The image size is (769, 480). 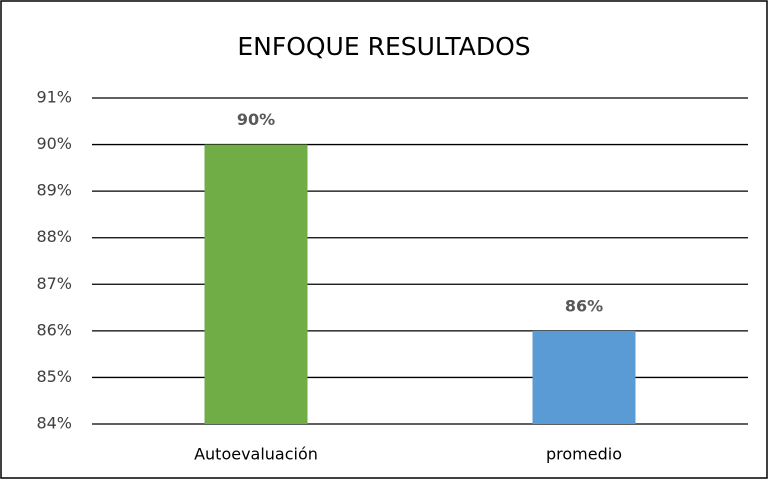 What do you see at coordinates (256, 454) in the screenshot?
I see `x-tick-label: Autoevaluación` at bounding box center [256, 454].